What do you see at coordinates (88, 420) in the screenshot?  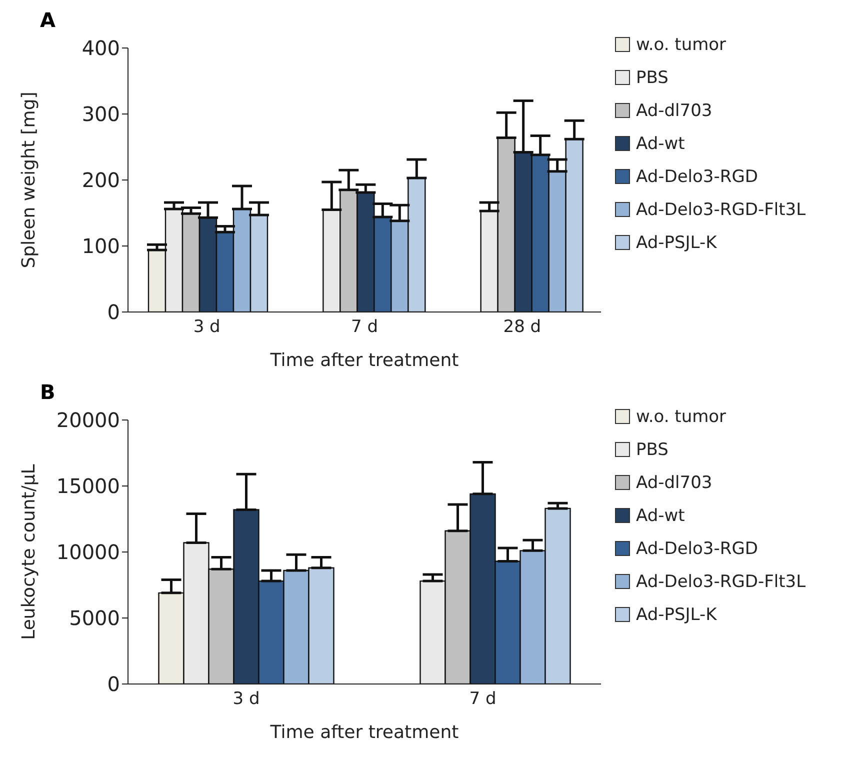 I see `y-tick-label: 20000` at bounding box center [88, 420].